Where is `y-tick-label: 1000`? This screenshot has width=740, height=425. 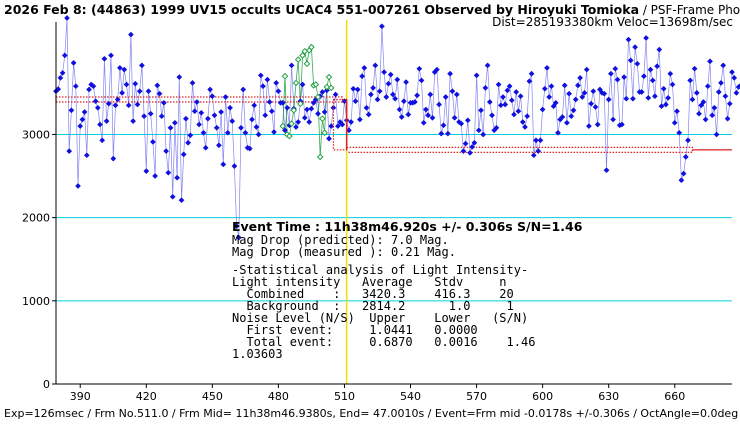 y-tick-label: 1000 is located at coordinates (36, 301).